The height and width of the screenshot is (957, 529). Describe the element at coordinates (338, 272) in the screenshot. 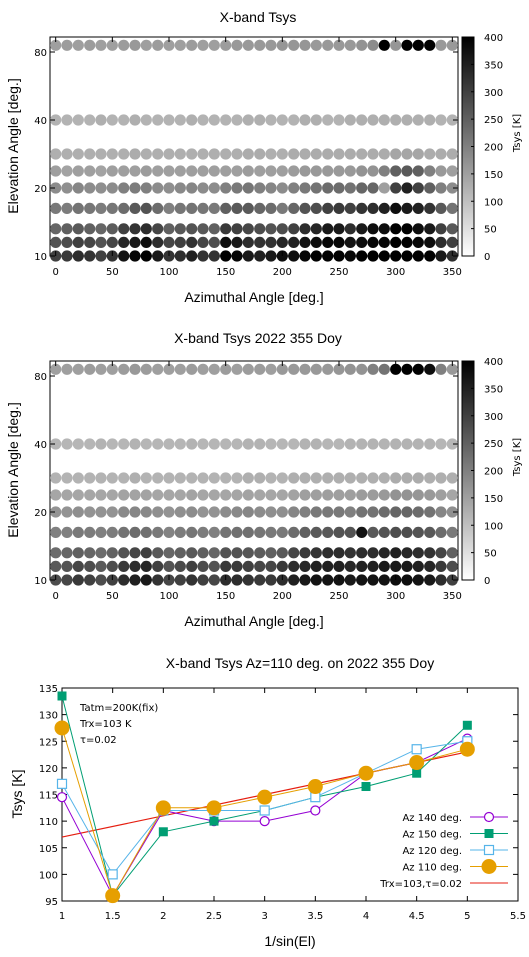

I see `x-tick-label: 250` at that location.